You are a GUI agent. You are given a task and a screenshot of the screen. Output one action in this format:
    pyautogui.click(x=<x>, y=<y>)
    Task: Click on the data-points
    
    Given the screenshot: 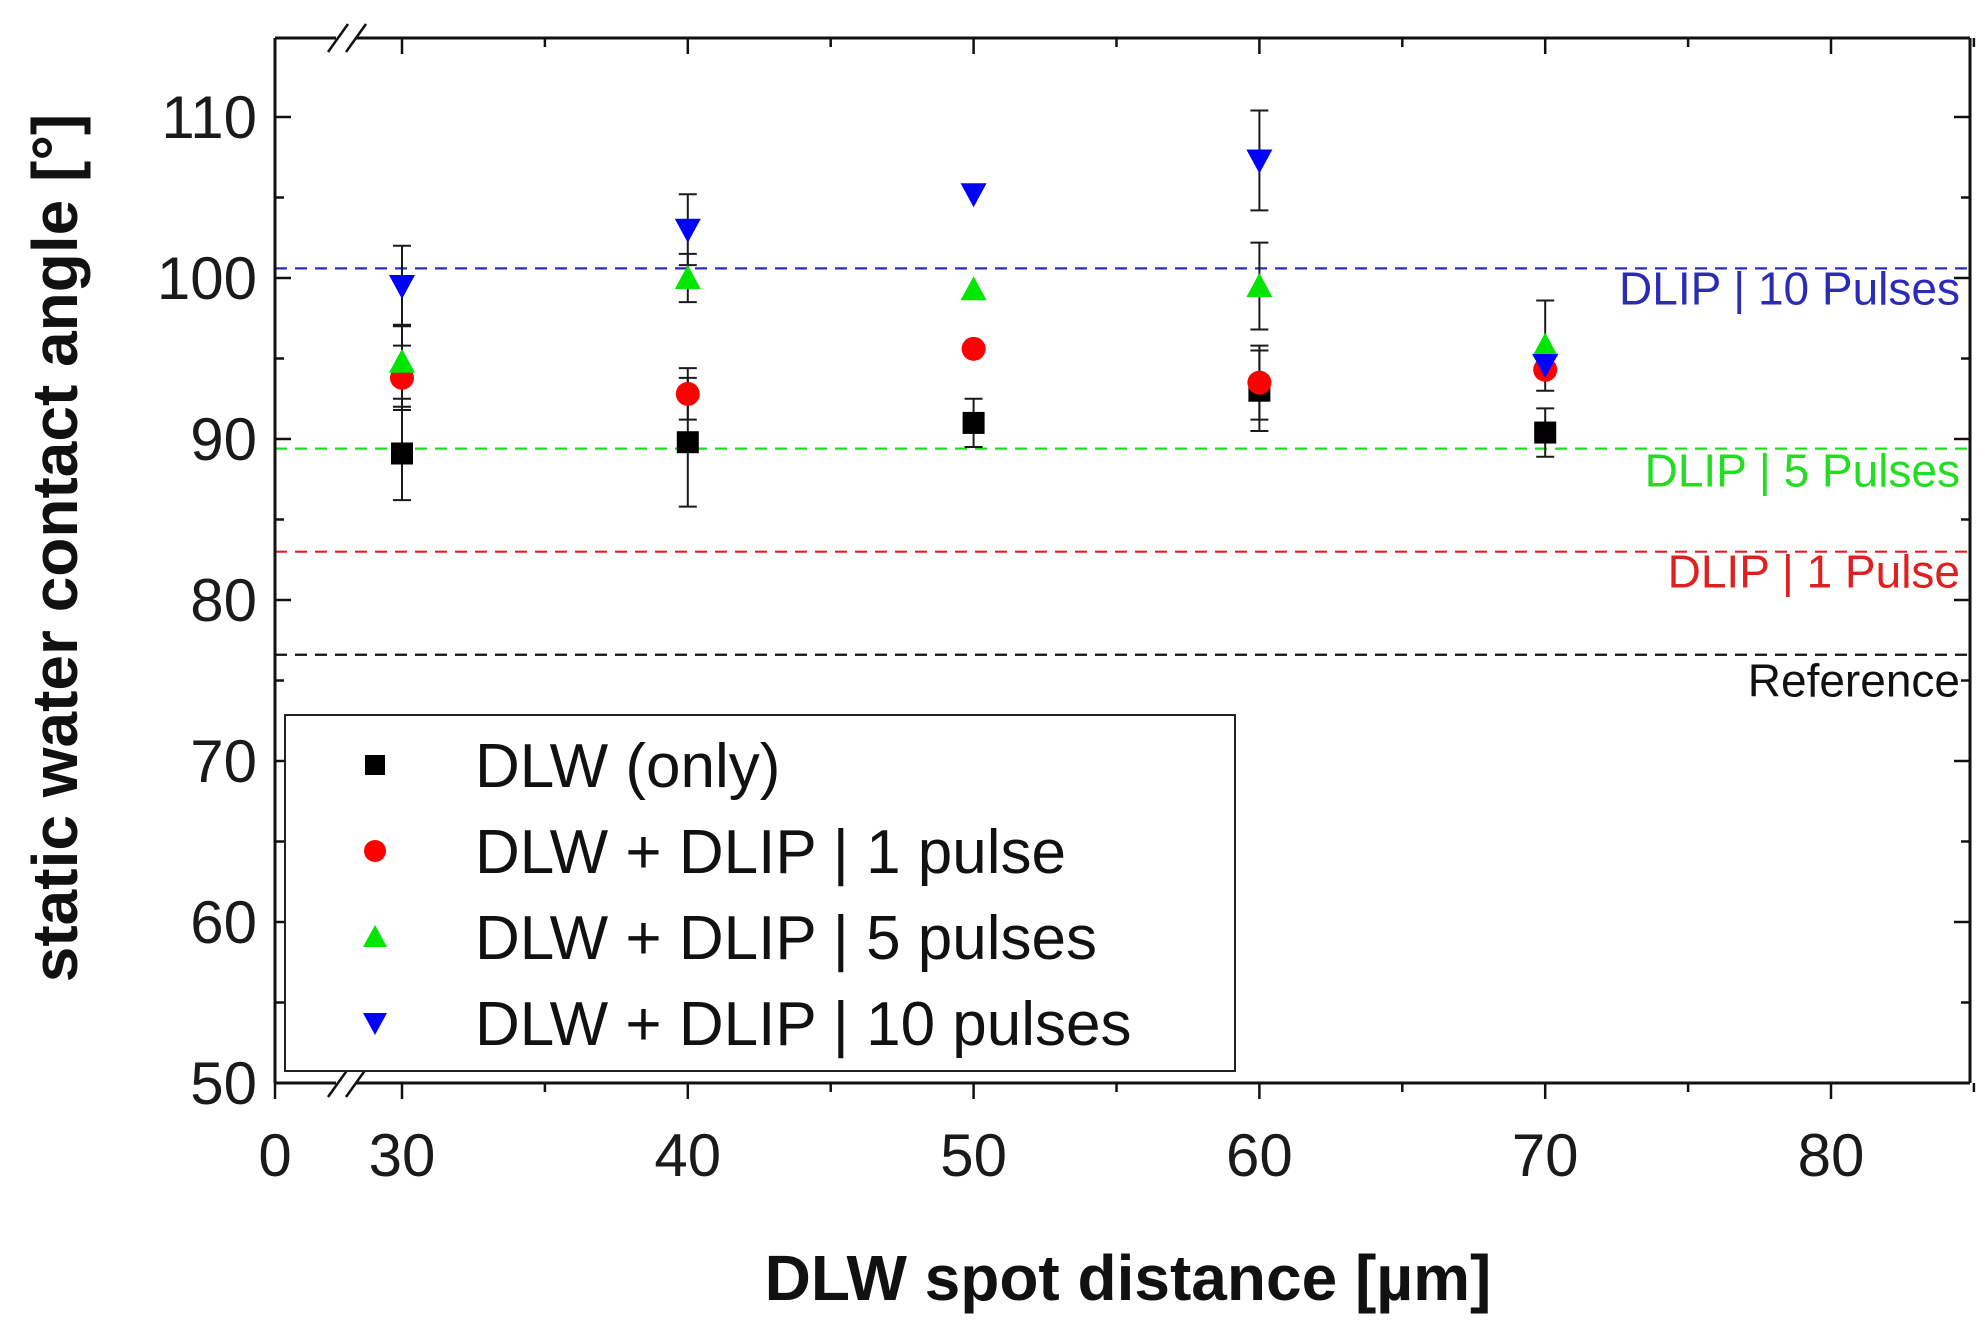 What is the action you would take?
    pyautogui.click(x=974, y=307)
    